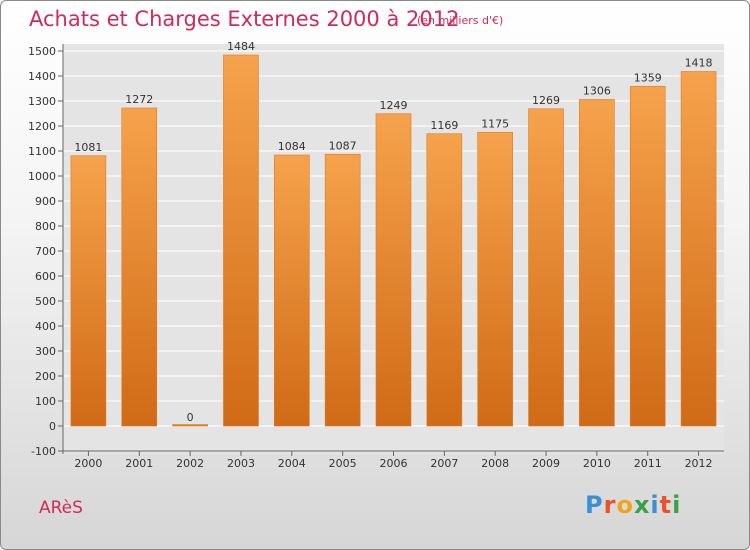 This screenshot has height=550, width=750. I want to click on x-tick-label: 2007, so click(444, 463).